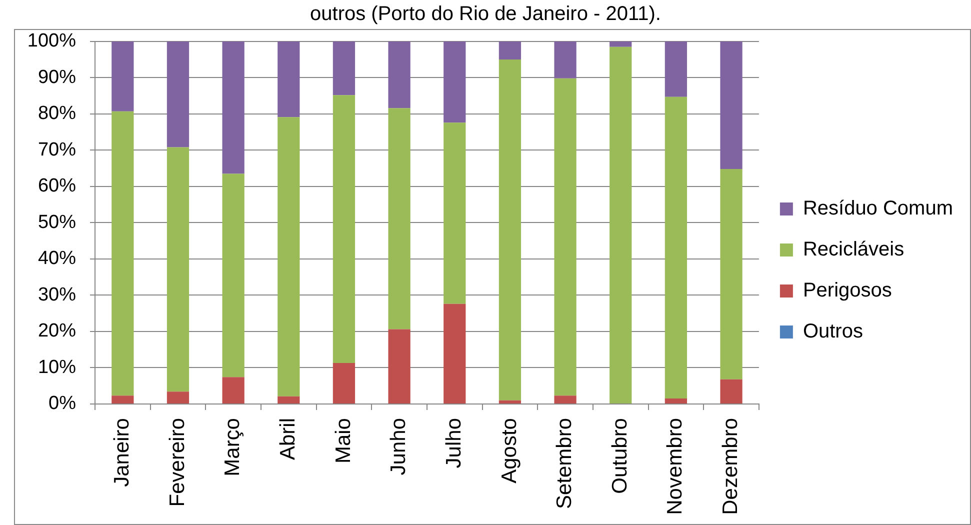  Describe the element at coordinates (57, 367) in the screenshot. I see `y-tick-label: 10%` at that location.